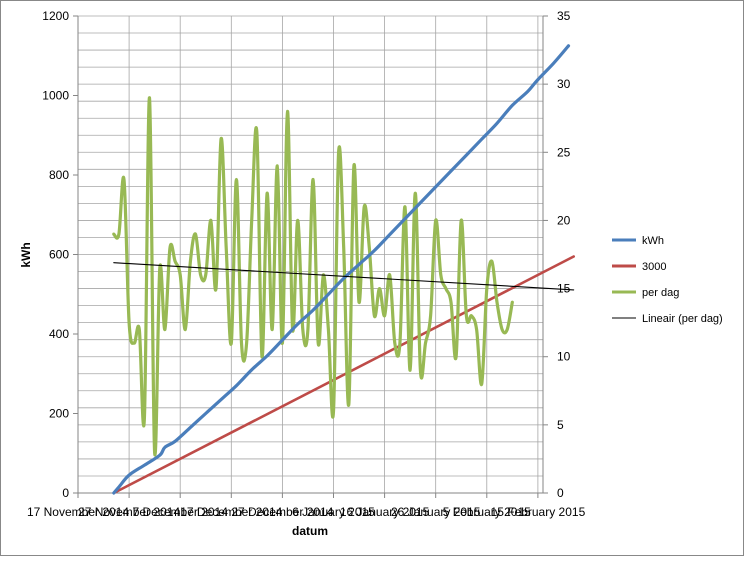 The width and height of the screenshot is (744, 561). Describe the element at coordinates (26, 254) in the screenshot. I see `y-axis-label: kWh` at that location.